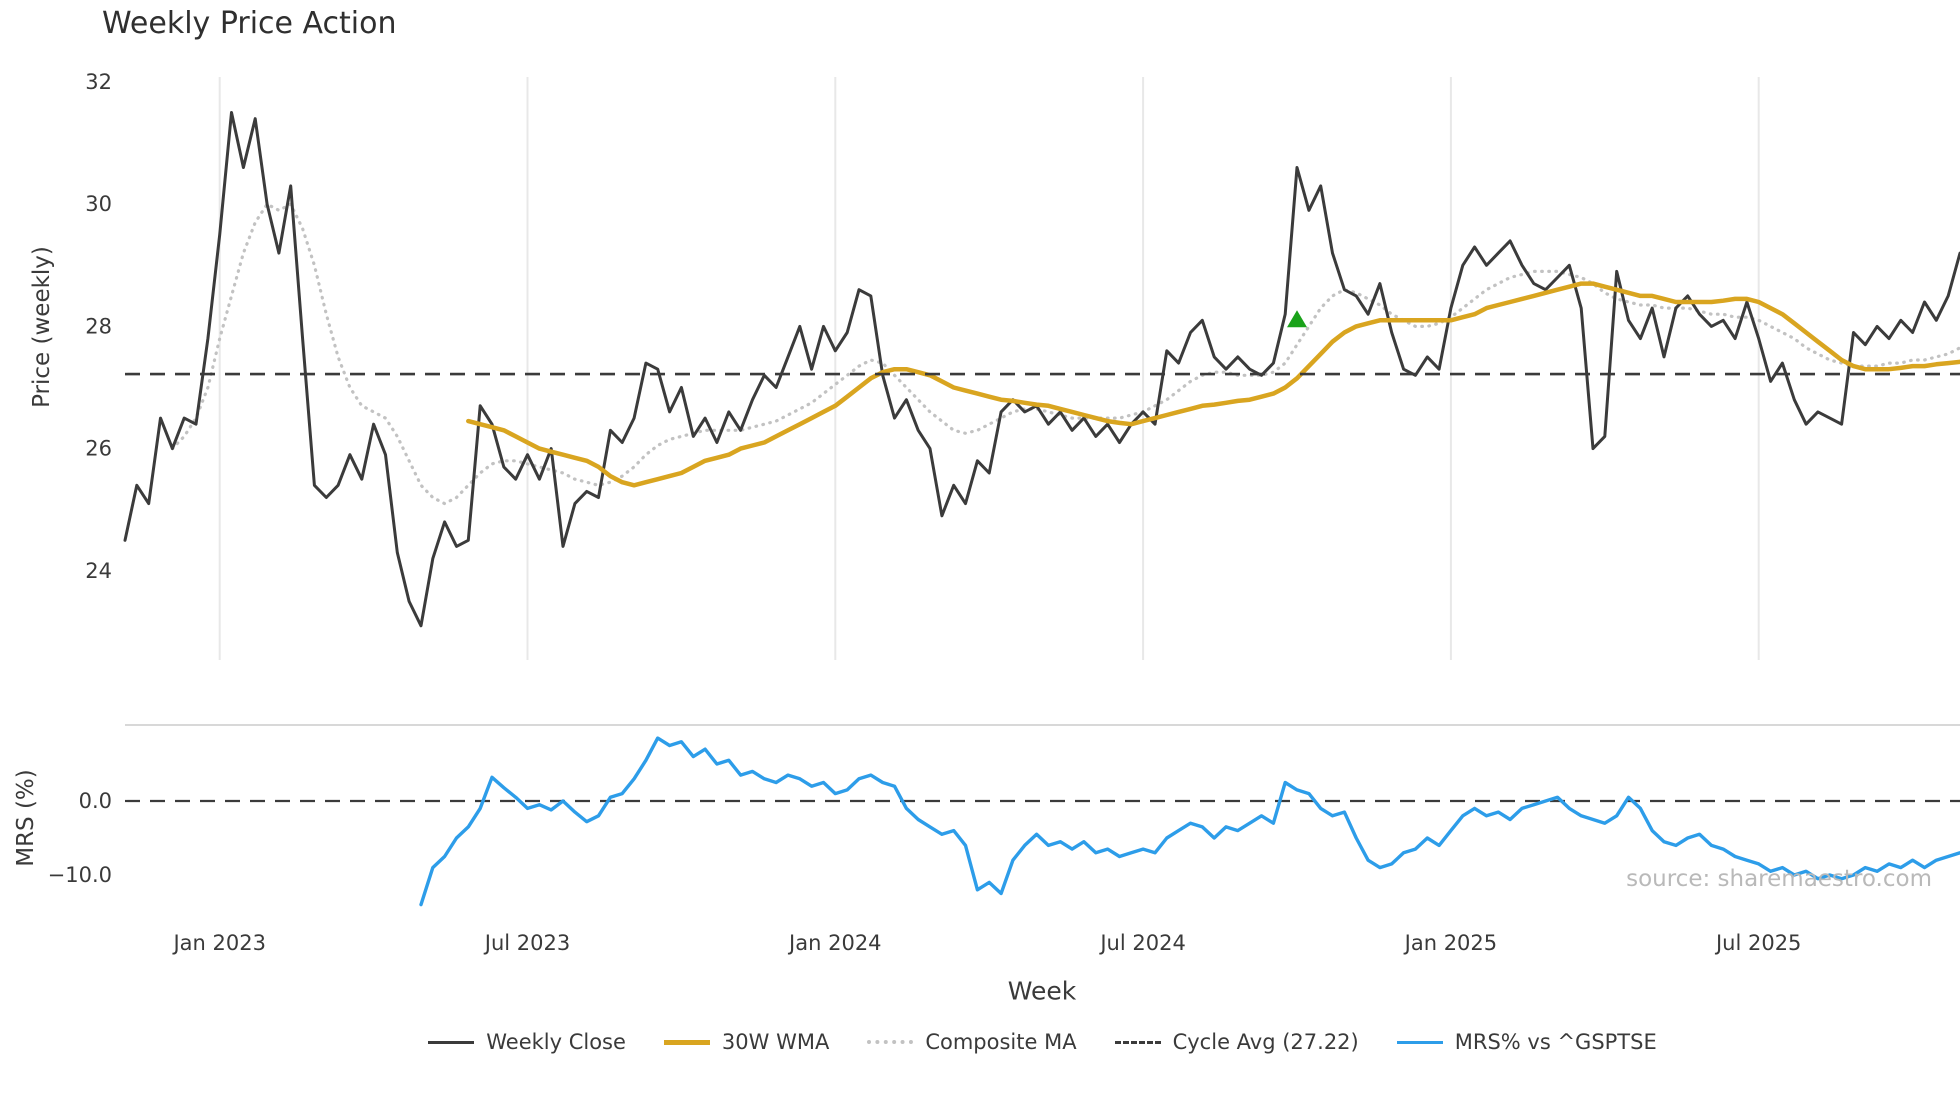 This screenshot has height=1102, width=1960. I want to click on x-tick-label: Jan 2025, so click(1450, 943).